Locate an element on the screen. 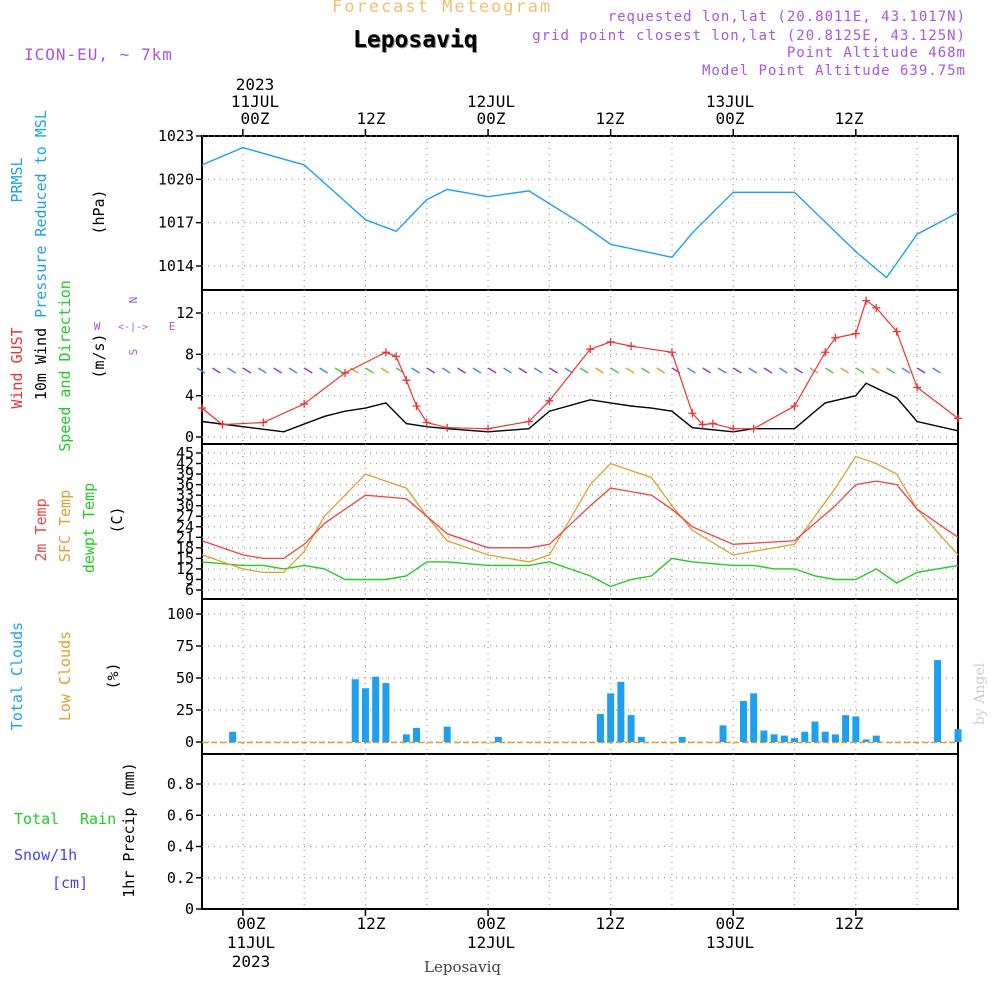 The width and height of the screenshot is (1000, 1000). pressure-label-prmsl: PRMSL is located at coordinates (17, 179).